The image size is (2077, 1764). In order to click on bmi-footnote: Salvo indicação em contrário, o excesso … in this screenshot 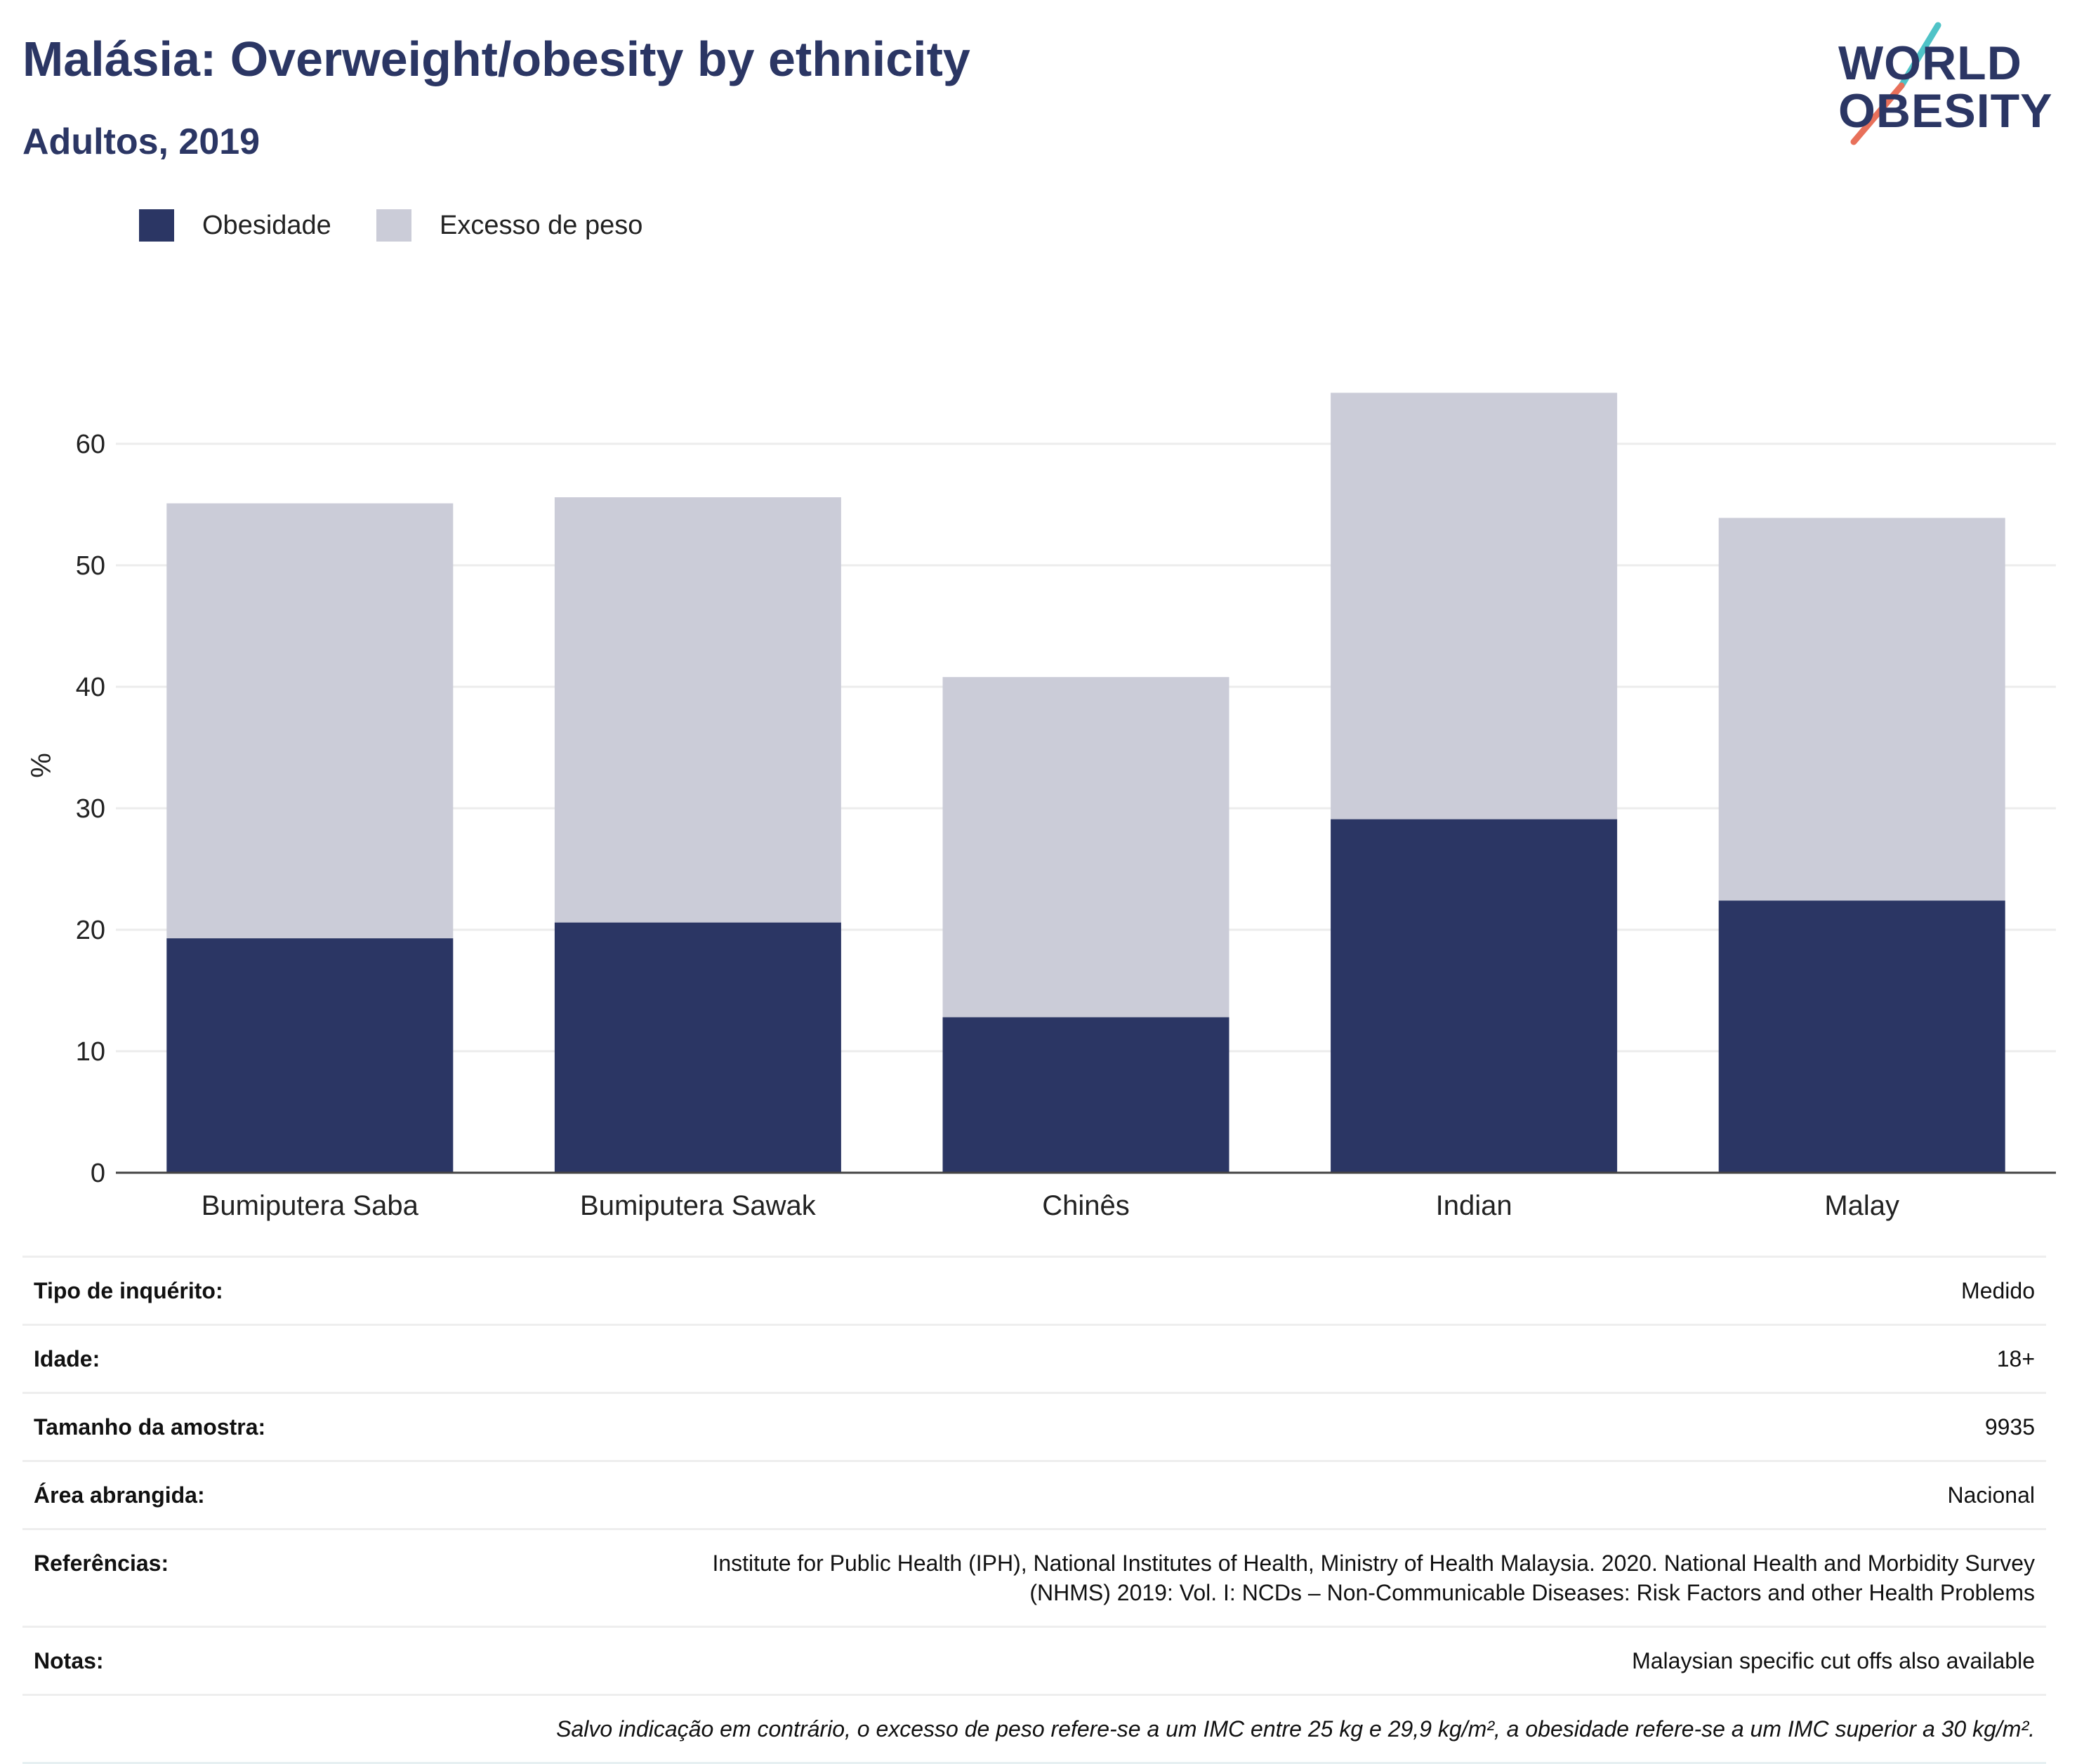, I will do `click(1034, 1729)`.